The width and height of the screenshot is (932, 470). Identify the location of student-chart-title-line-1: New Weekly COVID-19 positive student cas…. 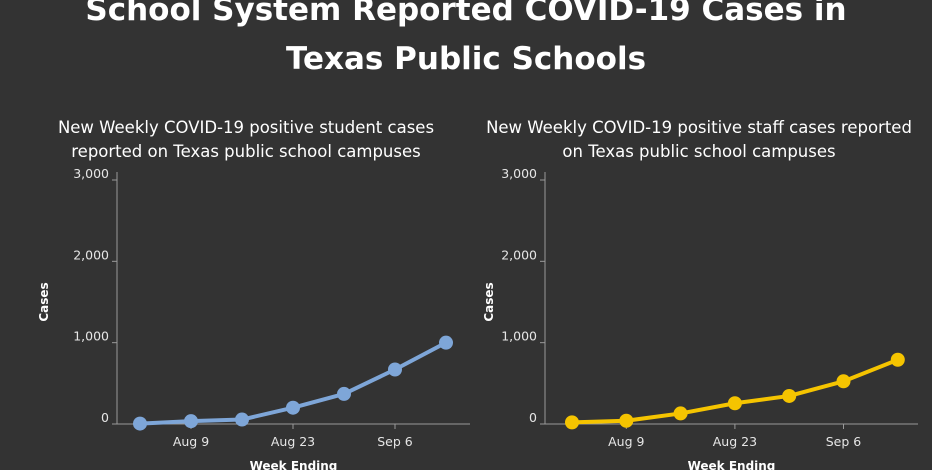
(246, 127).